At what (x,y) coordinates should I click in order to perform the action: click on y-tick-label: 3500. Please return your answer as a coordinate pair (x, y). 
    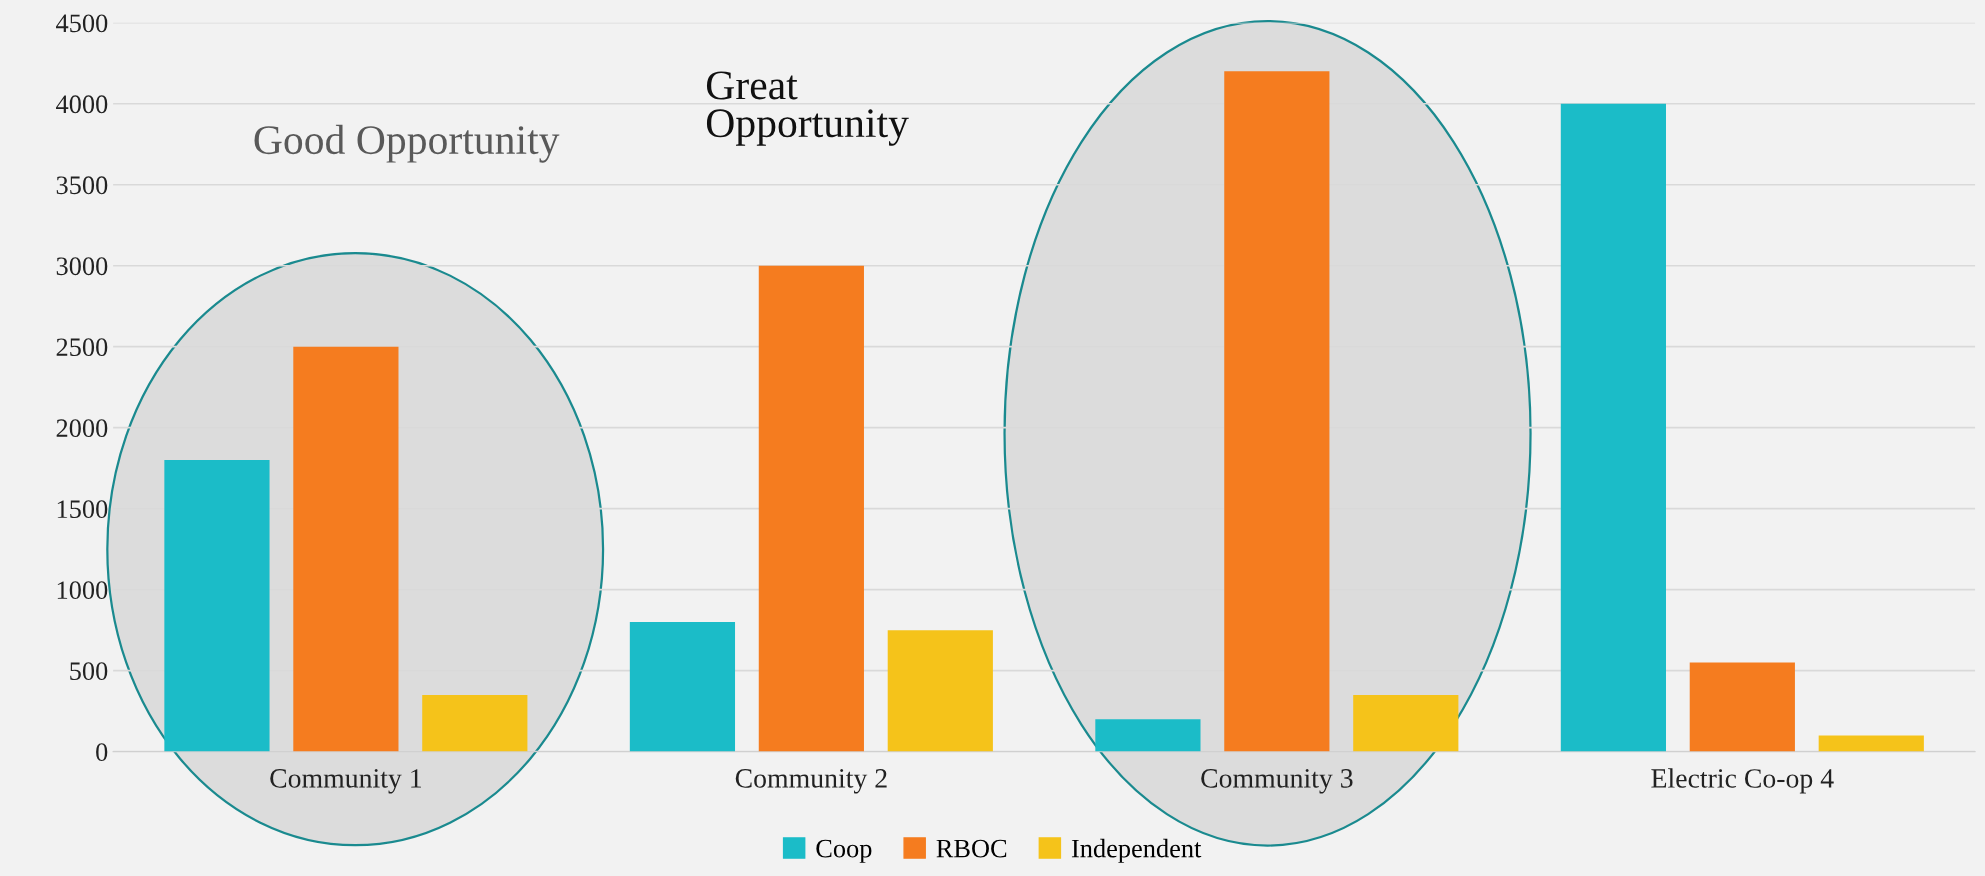
    Looking at the image, I should click on (82, 185).